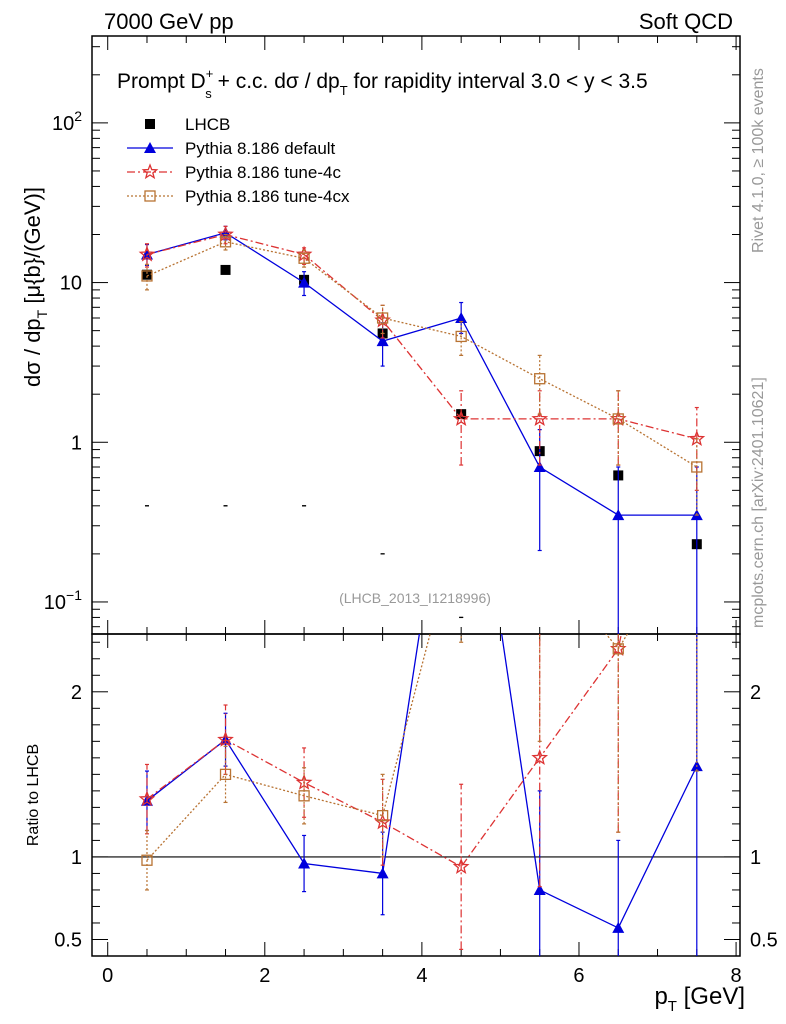 The image size is (786, 1024). I want to click on y-axis-label: dσ / dpT [μ{b}/(GeV)], so click(35, 287).